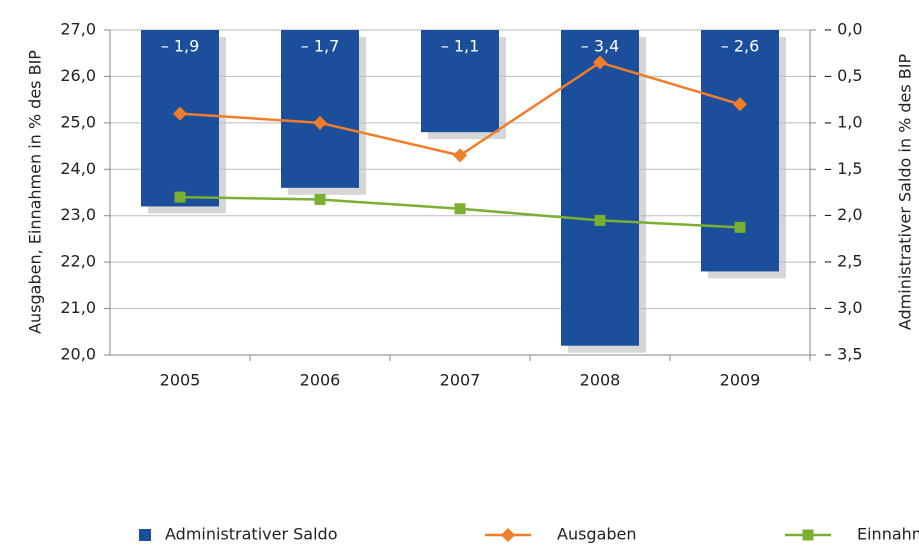 Image resolution: width=919 pixels, height=555 pixels. What do you see at coordinates (320, 380) in the screenshot?
I see `x-tick-label: 2006` at bounding box center [320, 380].